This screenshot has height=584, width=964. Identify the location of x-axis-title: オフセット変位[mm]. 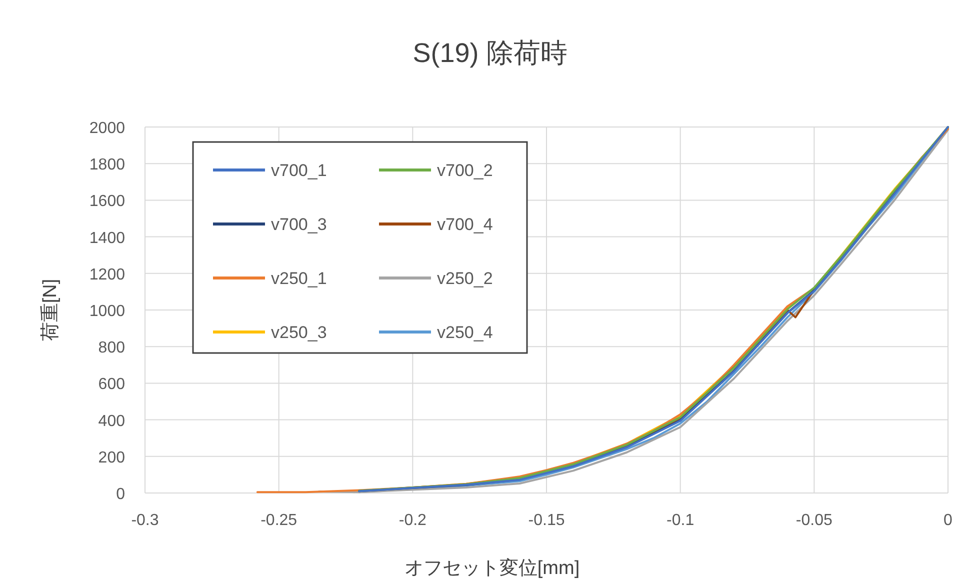
(492, 568).